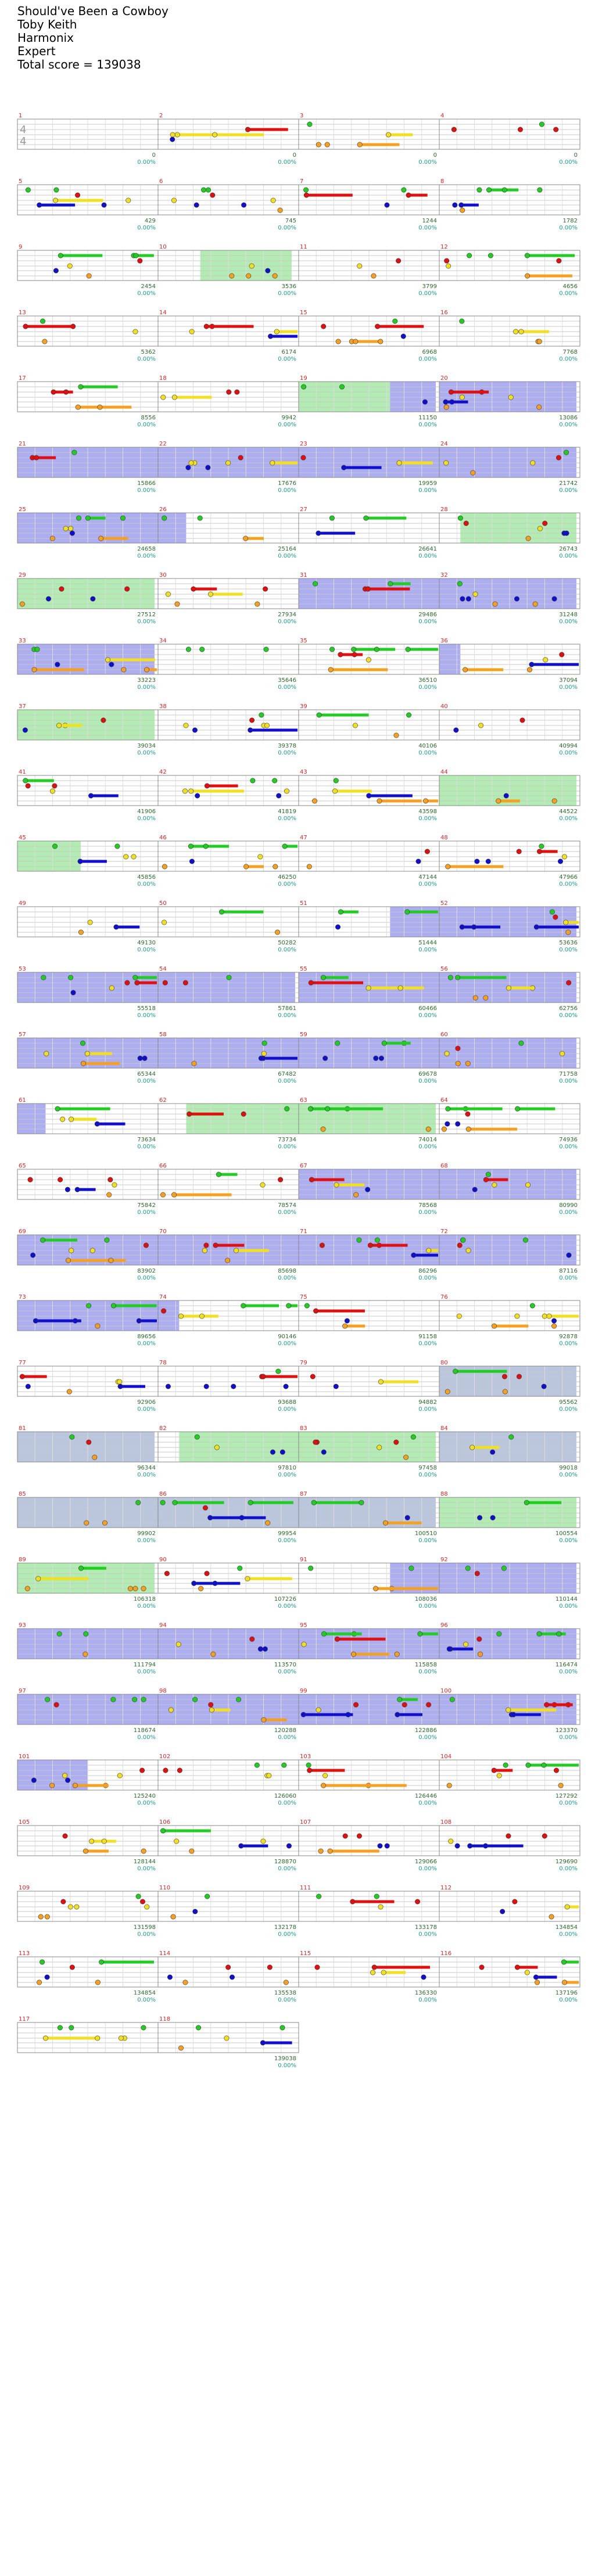  What do you see at coordinates (164, 1757) in the screenshot?
I see `measure-number: 102` at bounding box center [164, 1757].